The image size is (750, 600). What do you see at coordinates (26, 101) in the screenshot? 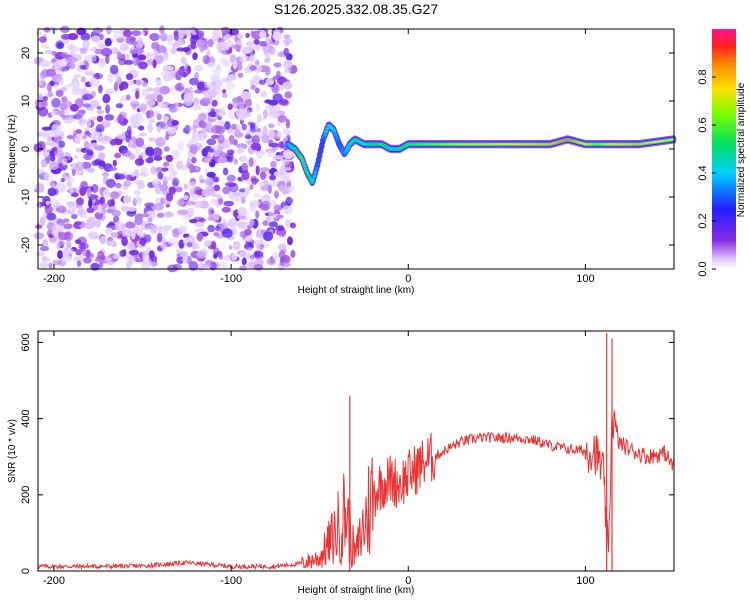
I see `y-tick-label: 10` at bounding box center [26, 101].